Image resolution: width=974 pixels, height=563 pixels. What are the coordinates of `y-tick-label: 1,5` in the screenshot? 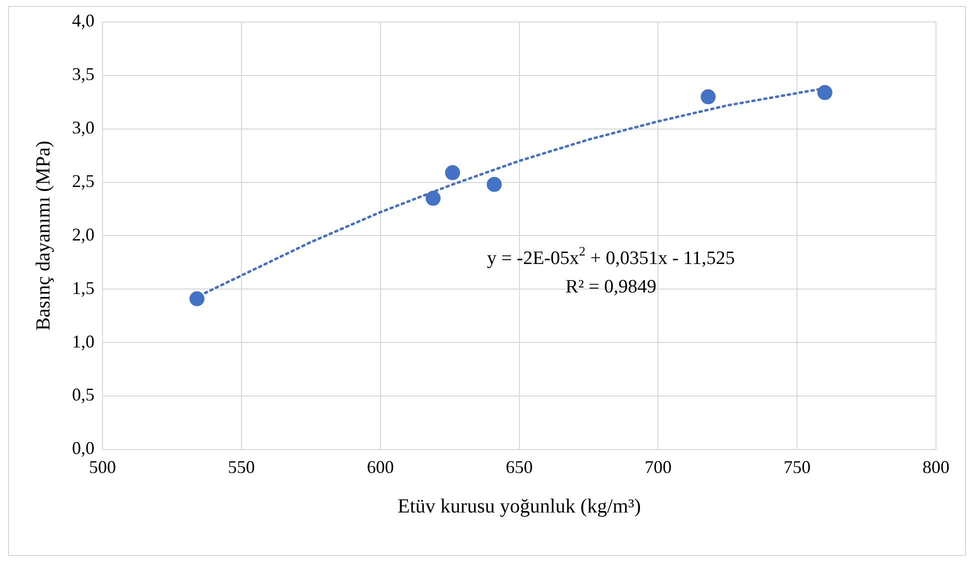 It's located at (83, 288).